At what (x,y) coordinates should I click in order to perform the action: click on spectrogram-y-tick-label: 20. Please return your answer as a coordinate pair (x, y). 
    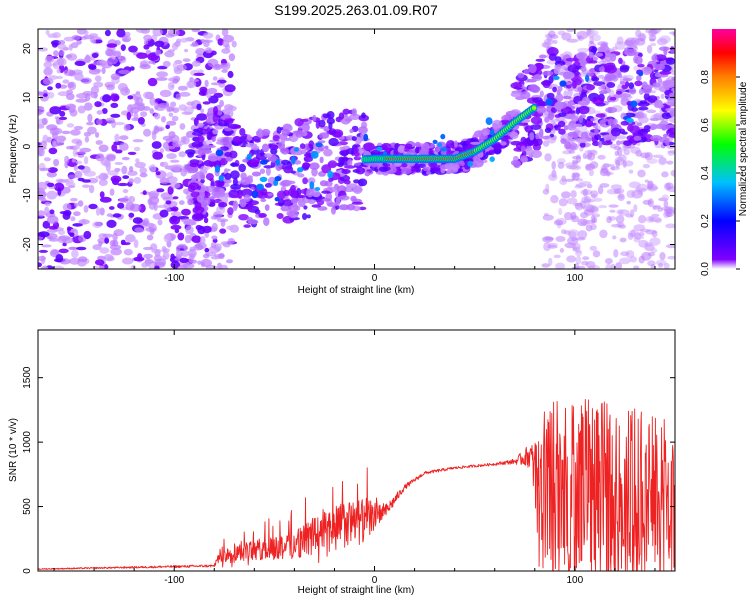
    Looking at the image, I should click on (27, 49).